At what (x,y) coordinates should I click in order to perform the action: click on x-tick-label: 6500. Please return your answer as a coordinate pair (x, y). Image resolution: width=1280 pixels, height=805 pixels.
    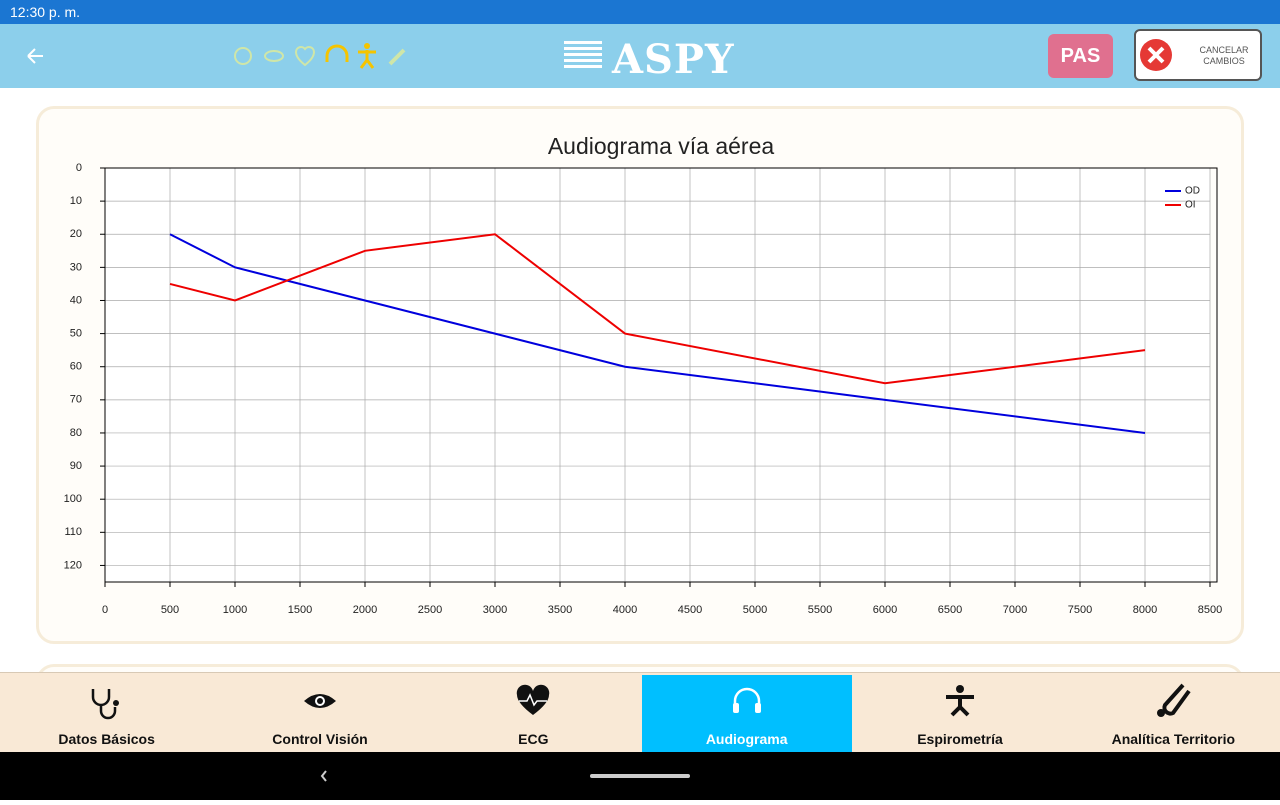
    Looking at the image, I should click on (950, 610).